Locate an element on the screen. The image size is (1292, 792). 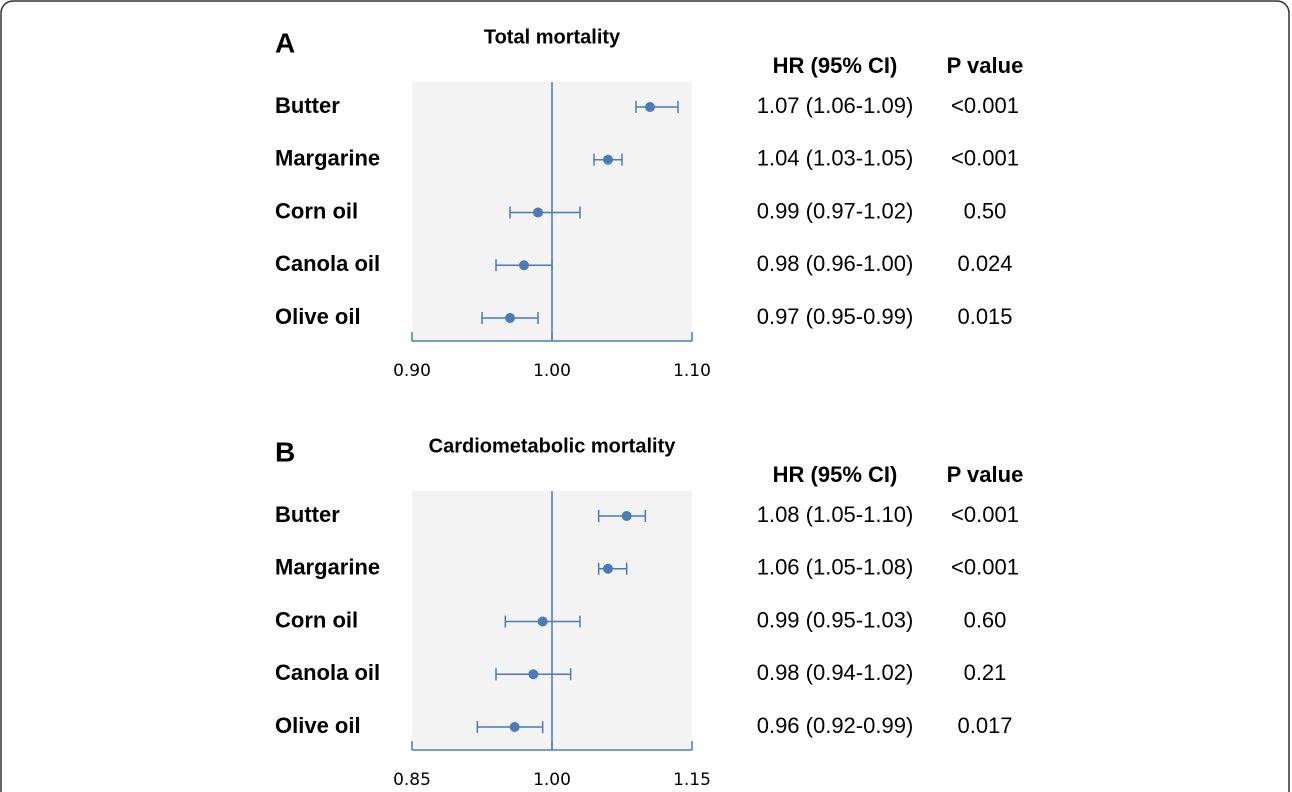
p-value: 0.21 is located at coordinates (985, 672).